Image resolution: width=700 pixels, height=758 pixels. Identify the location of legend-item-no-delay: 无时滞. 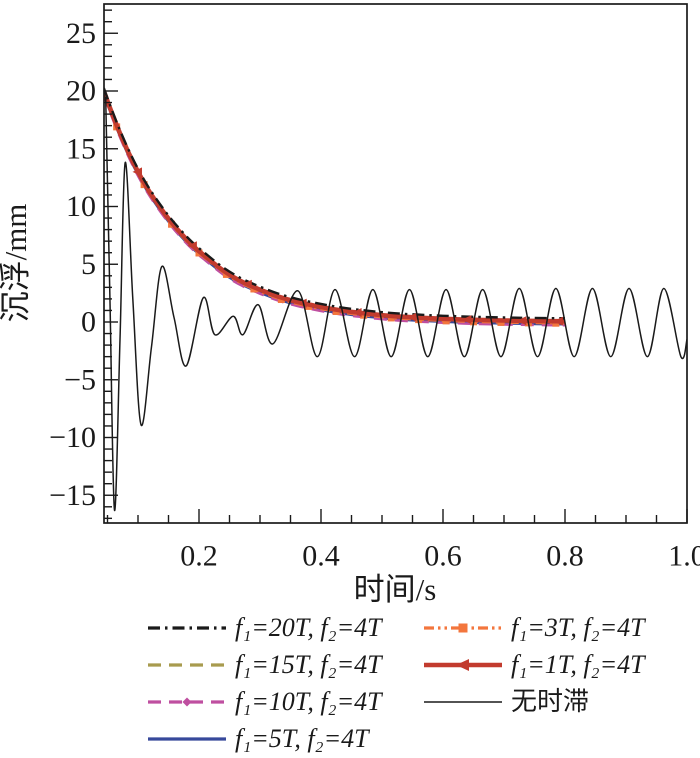
(533, 701).